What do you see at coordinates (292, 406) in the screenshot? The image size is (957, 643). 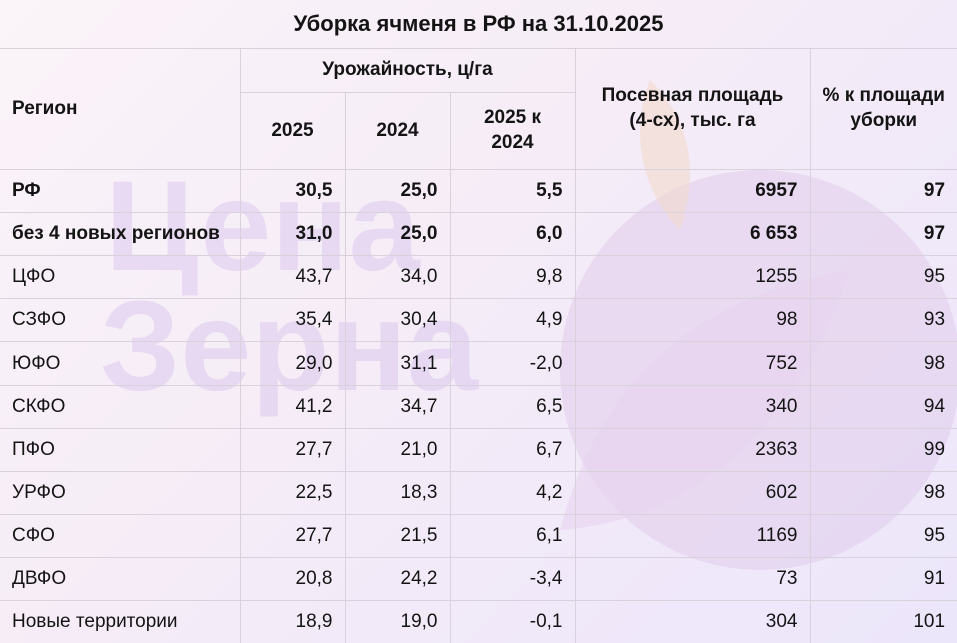 I see `yield-2025: 41,2` at bounding box center [292, 406].